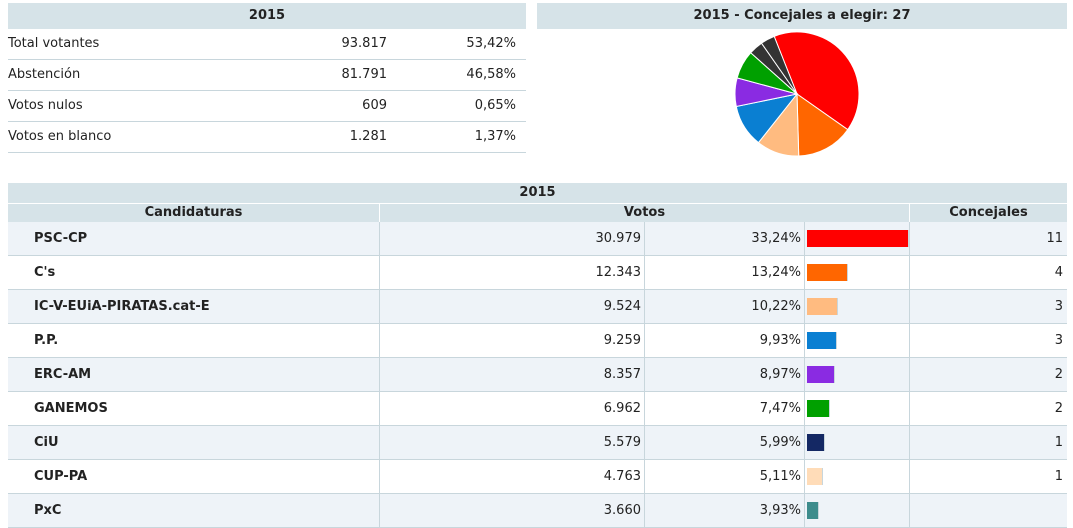  What do you see at coordinates (725, 306) in the screenshot?
I see `party-percent: 10,22%` at bounding box center [725, 306].